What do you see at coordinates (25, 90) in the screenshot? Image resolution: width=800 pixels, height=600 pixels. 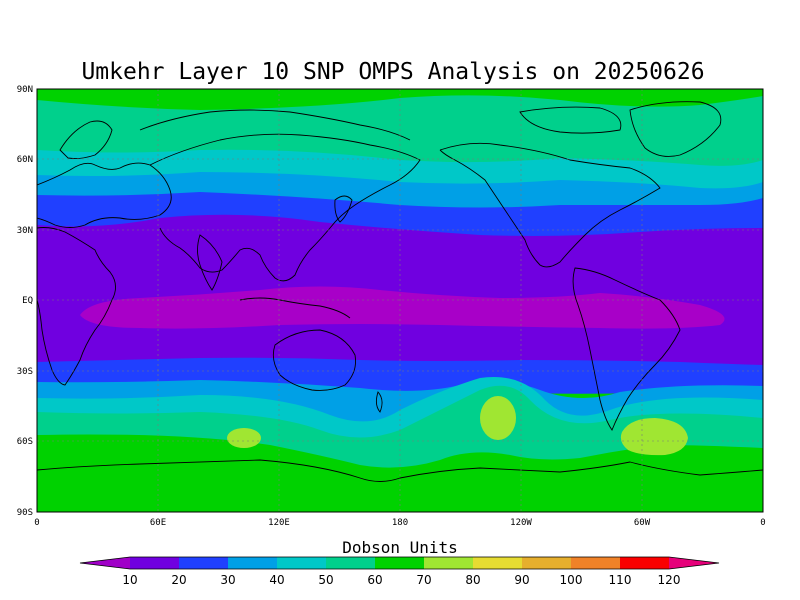 I see `lat-label: 90N` at bounding box center [25, 90].